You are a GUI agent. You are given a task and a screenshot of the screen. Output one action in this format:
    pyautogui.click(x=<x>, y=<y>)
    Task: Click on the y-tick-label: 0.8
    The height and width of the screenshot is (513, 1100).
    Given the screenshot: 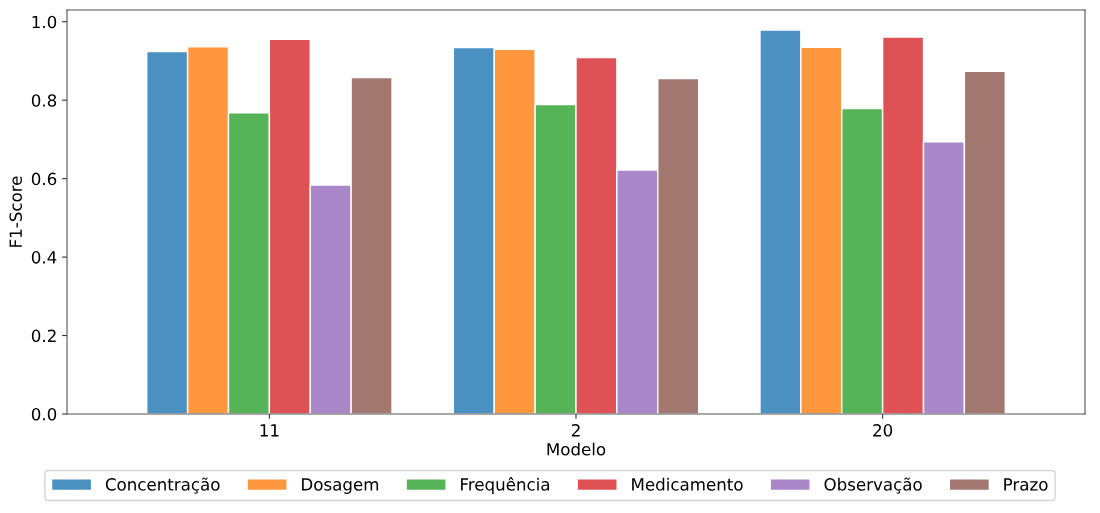 What is the action you would take?
    pyautogui.click(x=44, y=100)
    